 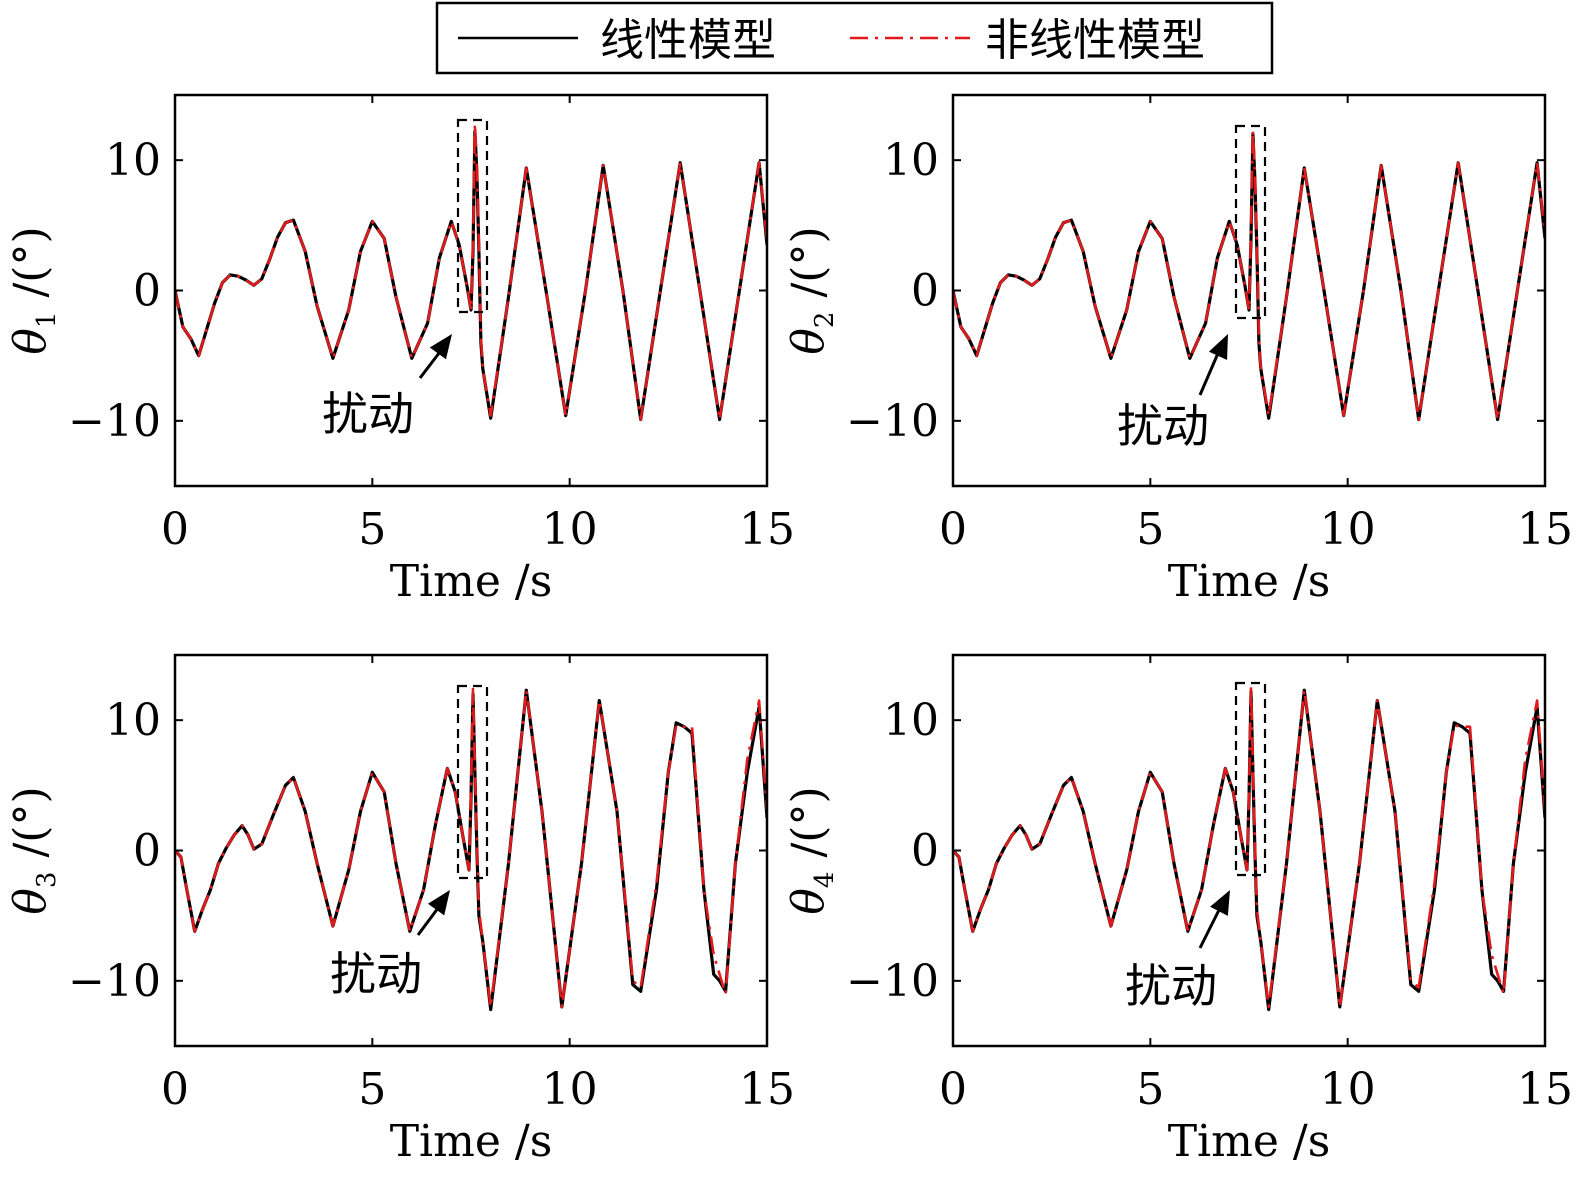 I want to click on legend: 线性模型 非线性模型, so click(x=854, y=38).